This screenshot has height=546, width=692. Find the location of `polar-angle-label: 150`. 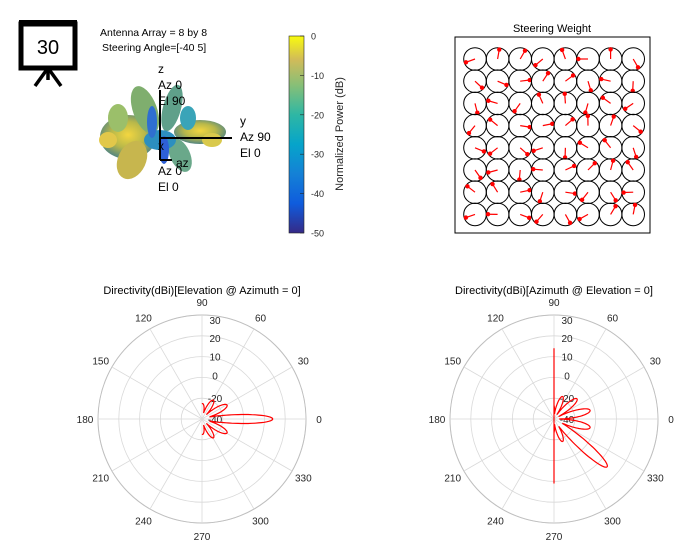

polar-angle-label: 150 is located at coordinates (100, 362).